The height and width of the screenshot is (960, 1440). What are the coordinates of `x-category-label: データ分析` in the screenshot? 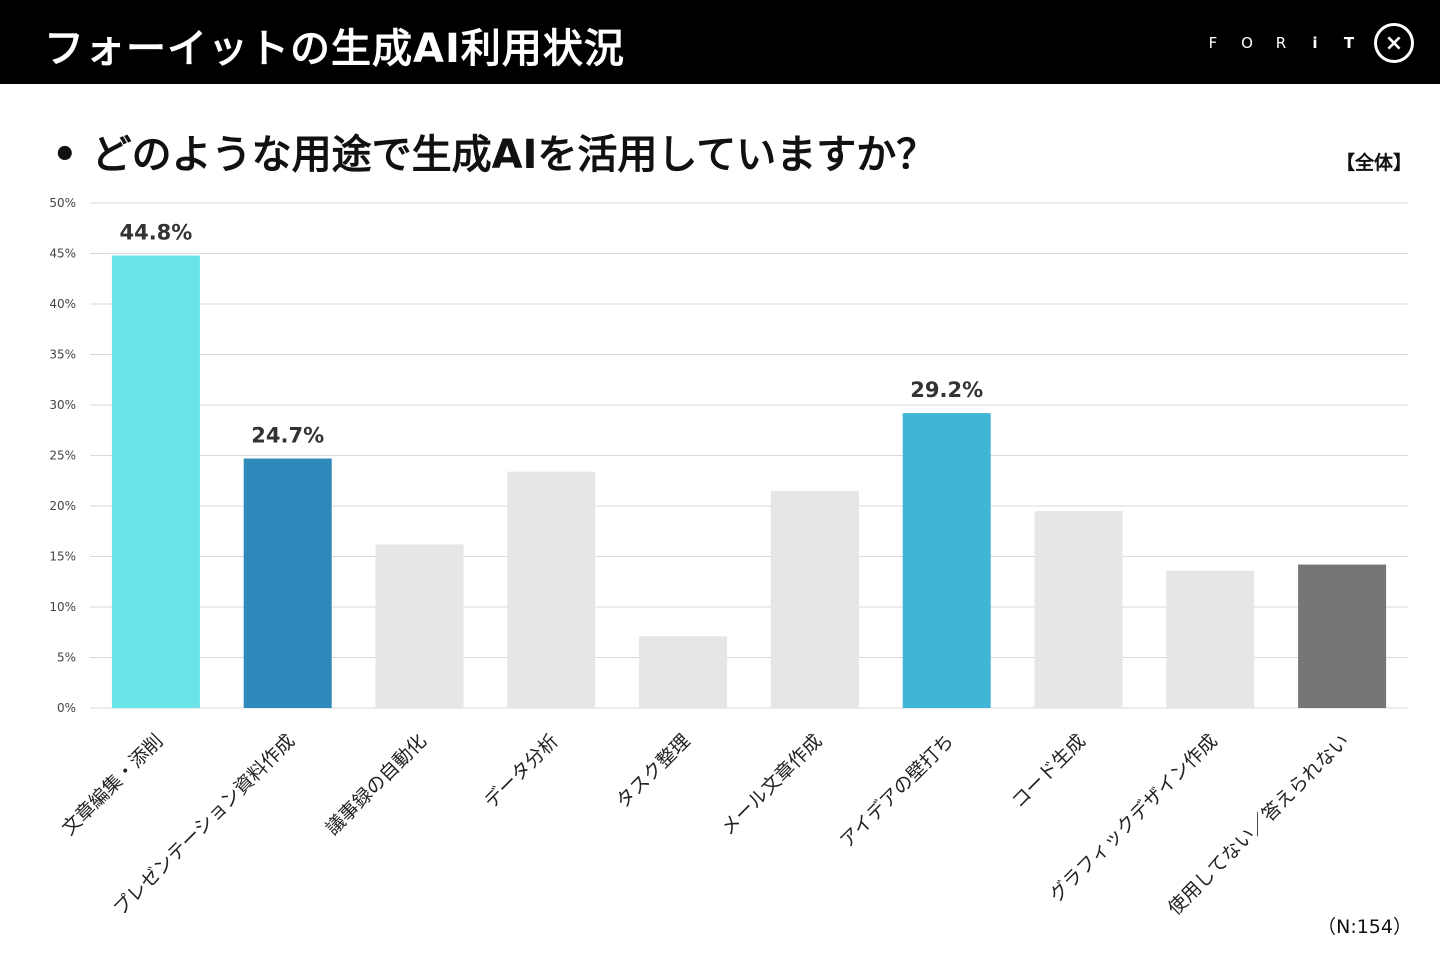 It's located at (521, 771).